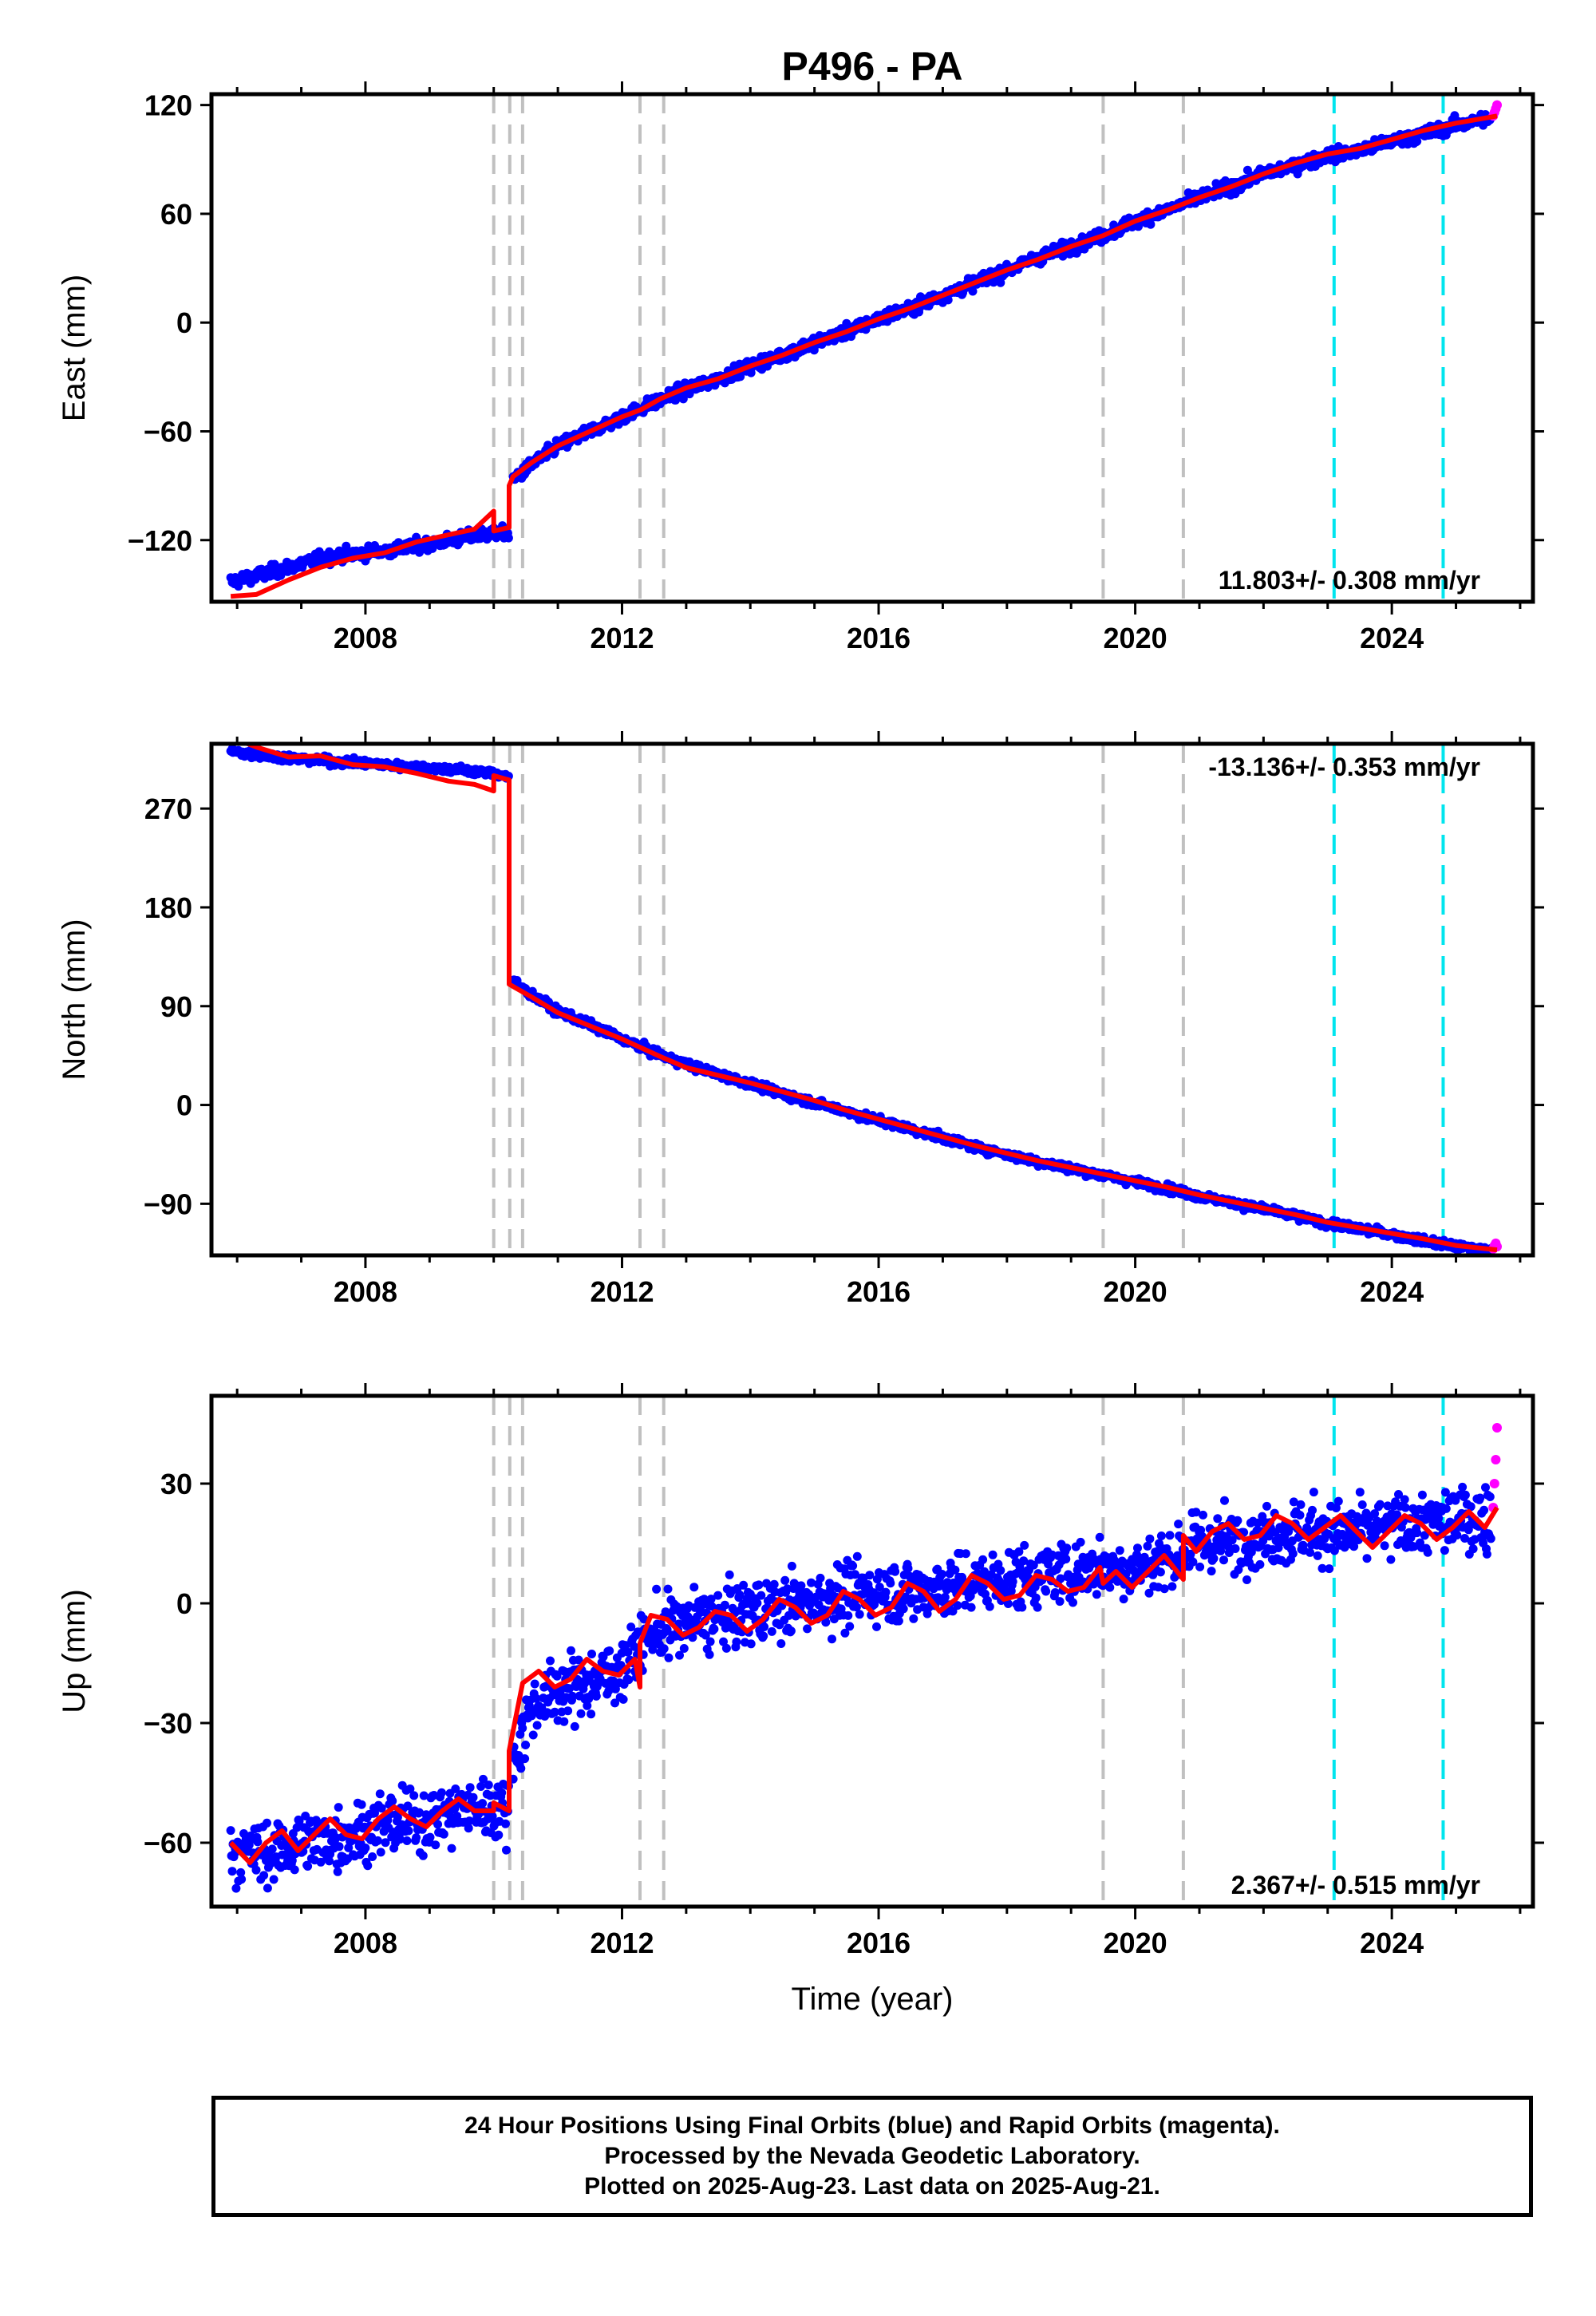 This screenshot has width=1596, height=2316. What do you see at coordinates (1392, 638) in the screenshot?
I see `x-tick-label: 2024` at bounding box center [1392, 638].